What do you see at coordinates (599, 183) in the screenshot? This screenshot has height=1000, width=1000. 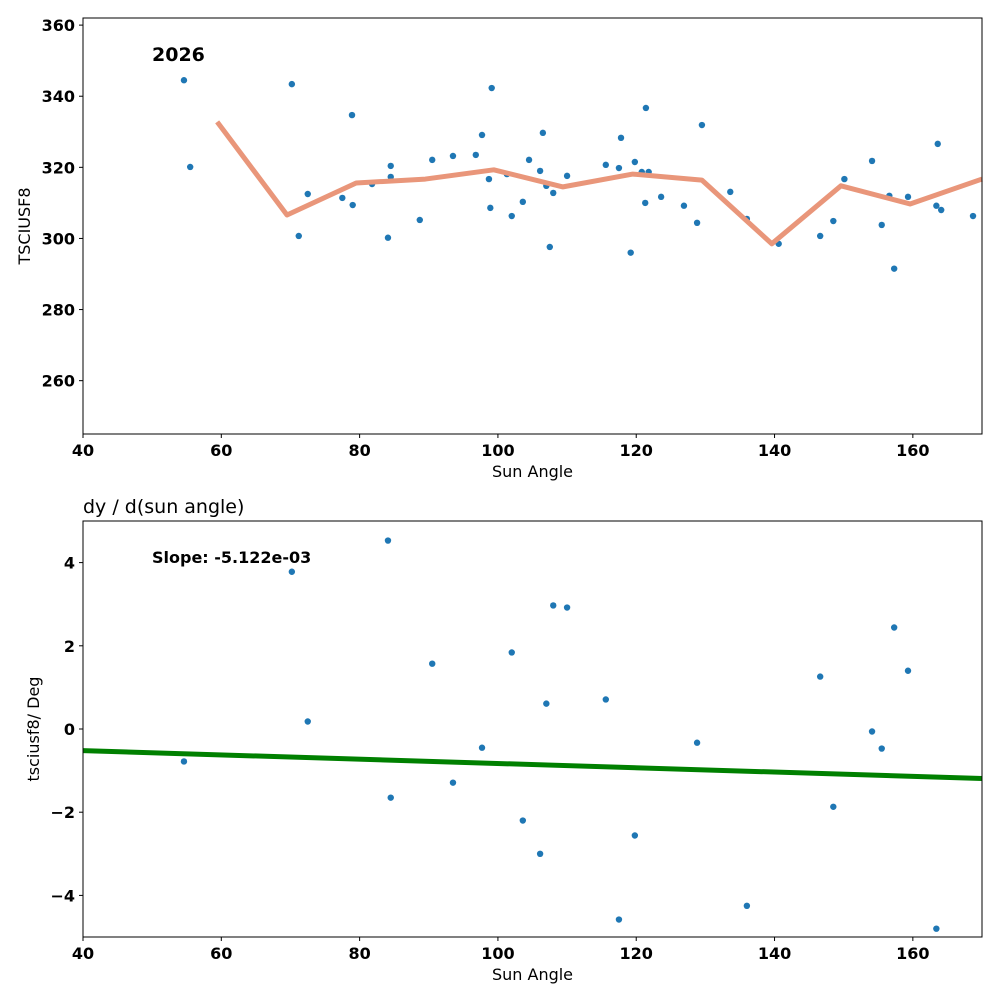 I see `mean-line` at bounding box center [599, 183].